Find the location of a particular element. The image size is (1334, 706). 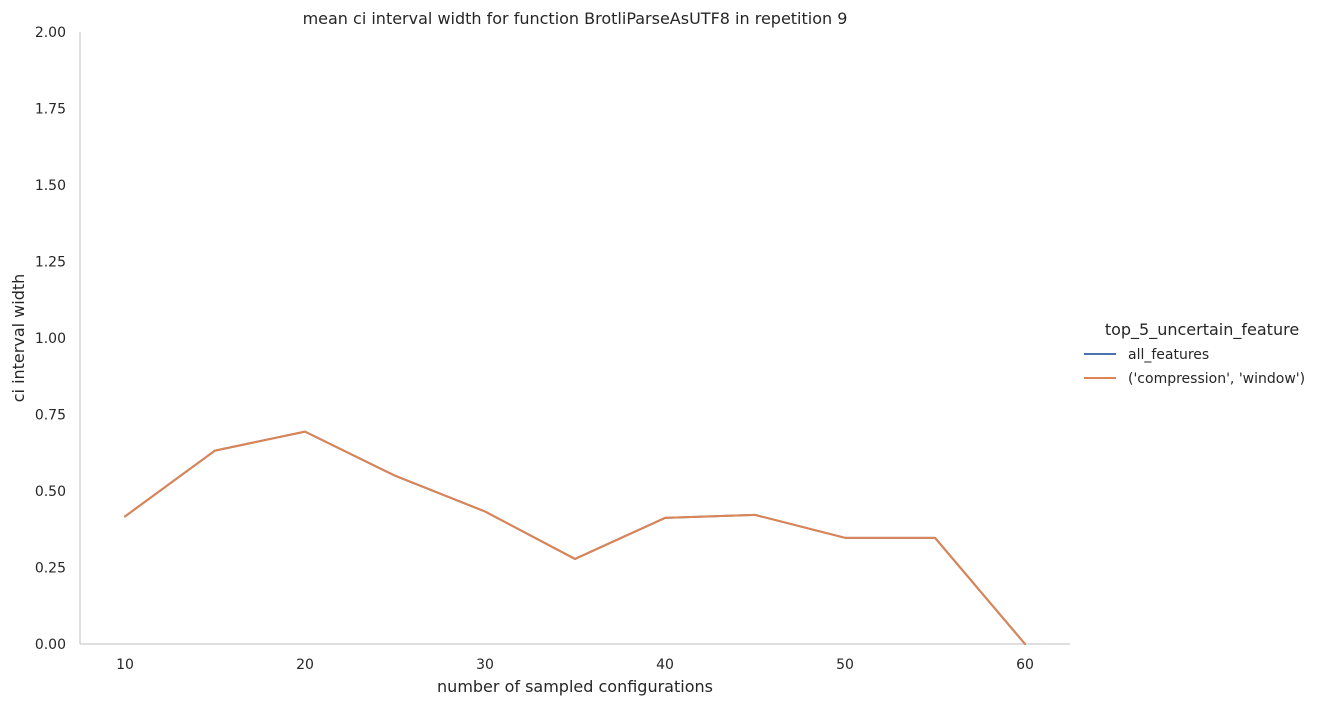

x-tick-label: 10 is located at coordinates (125, 665).